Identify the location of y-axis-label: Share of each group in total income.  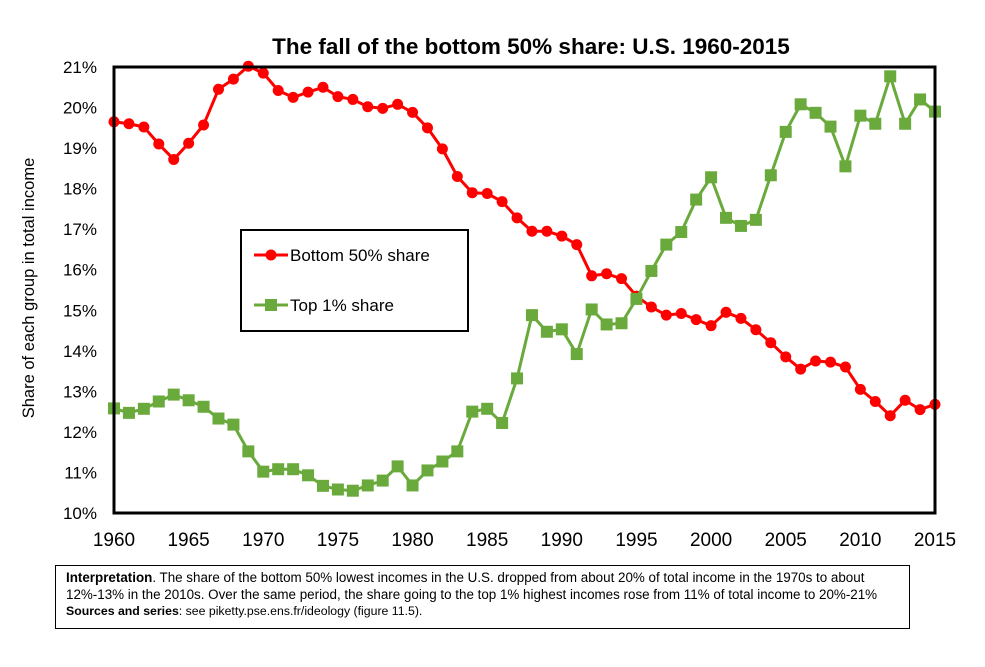
(29, 288).